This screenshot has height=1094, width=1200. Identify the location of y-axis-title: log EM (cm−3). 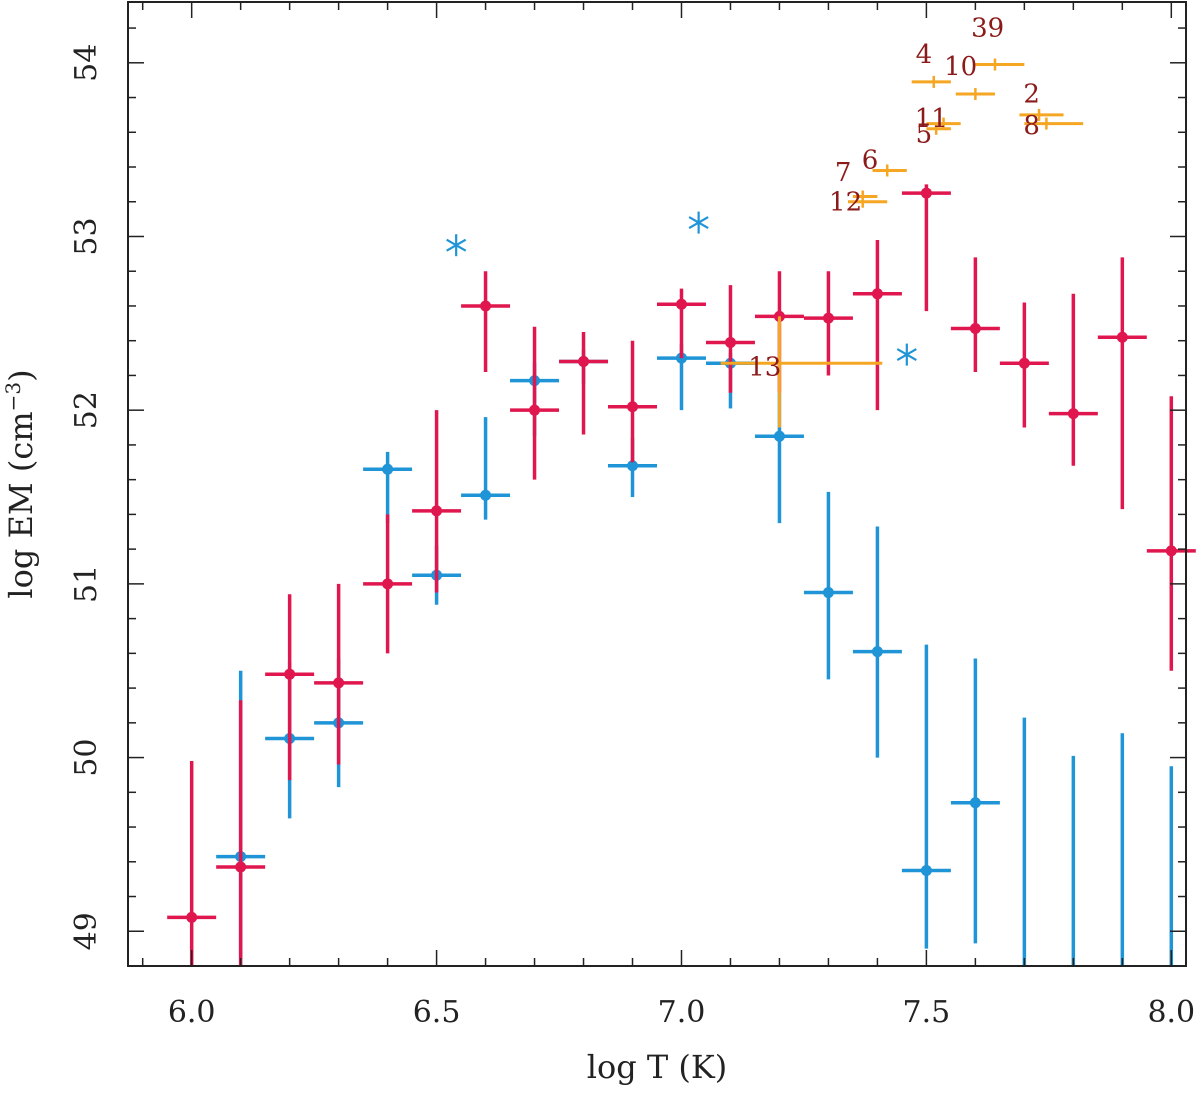
(20, 483).